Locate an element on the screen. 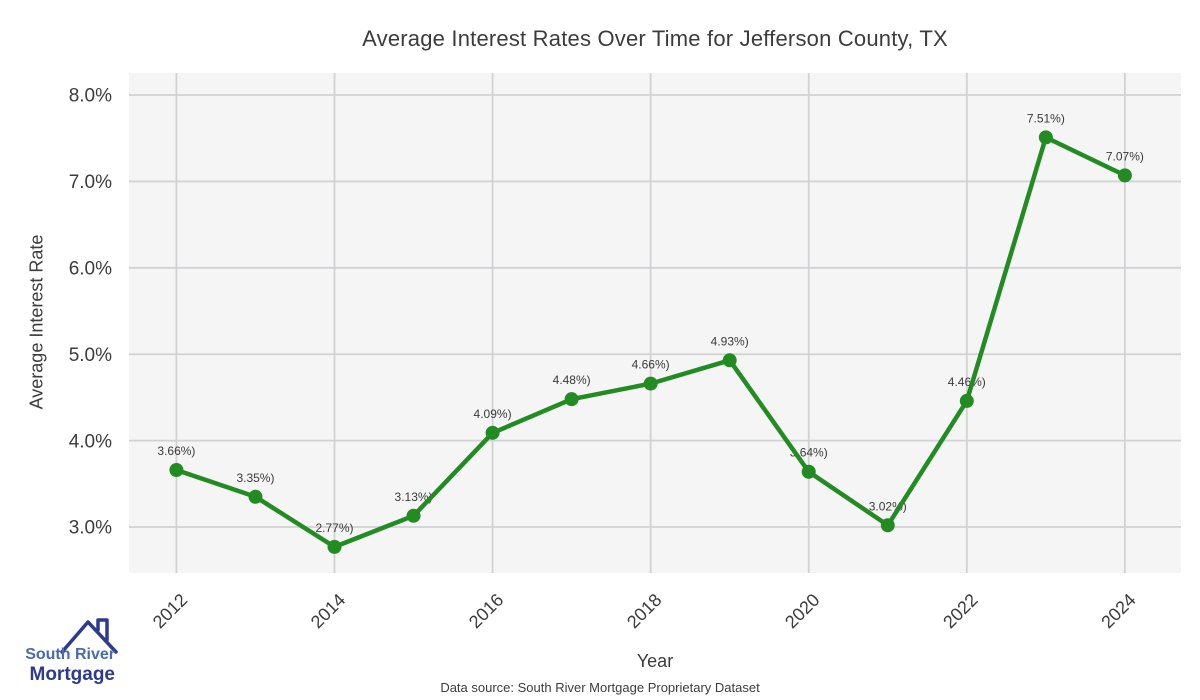 Image resolution: width=1200 pixels, height=700 pixels. x-tick-label: 2022 is located at coordinates (960, 611).